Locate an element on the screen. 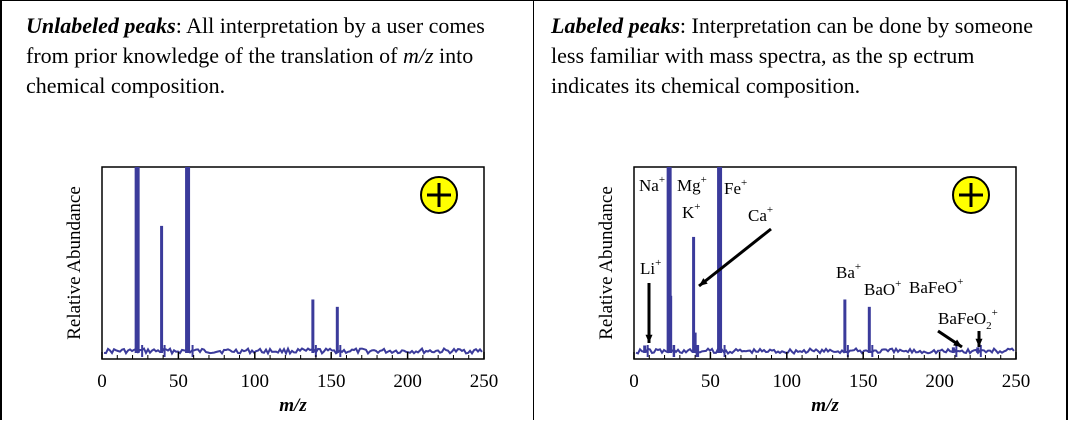  label-fe: Fe+ is located at coordinates (735, 187).